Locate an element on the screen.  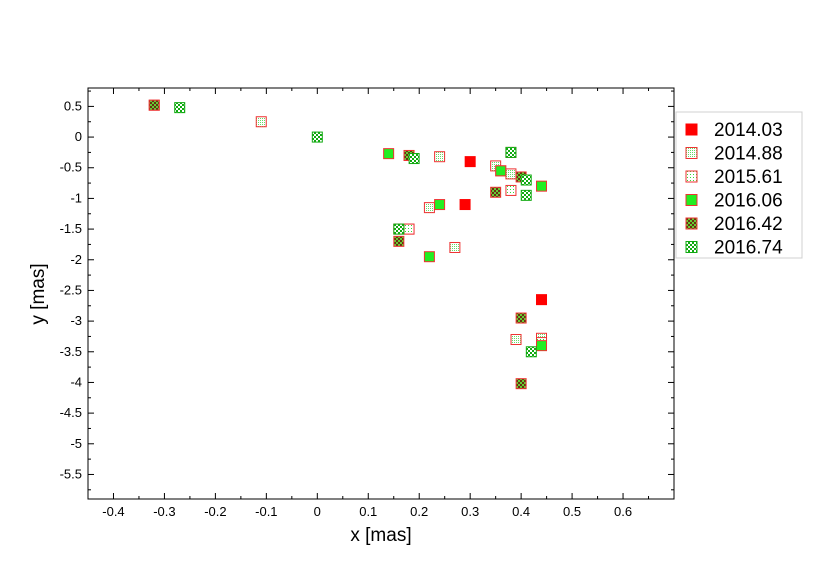
x-axis-title: x [mas] is located at coordinates (380, 535).